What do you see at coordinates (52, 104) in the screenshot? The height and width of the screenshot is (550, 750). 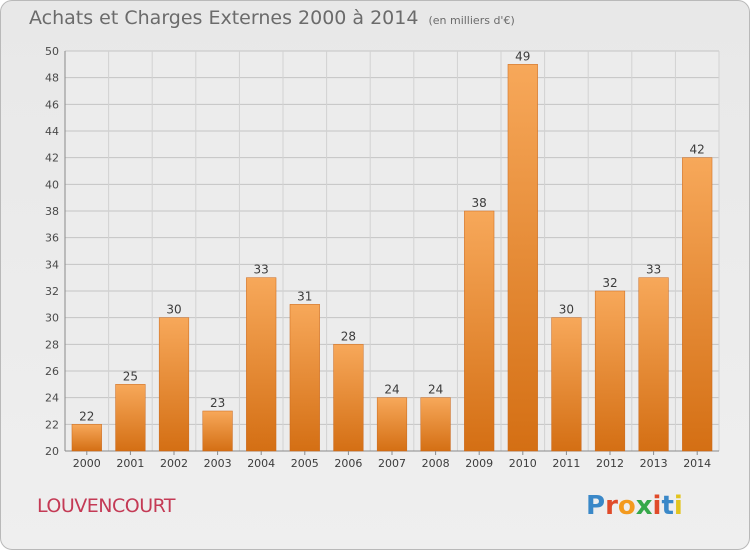 I see `y-tick-label: 46` at bounding box center [52, 104].